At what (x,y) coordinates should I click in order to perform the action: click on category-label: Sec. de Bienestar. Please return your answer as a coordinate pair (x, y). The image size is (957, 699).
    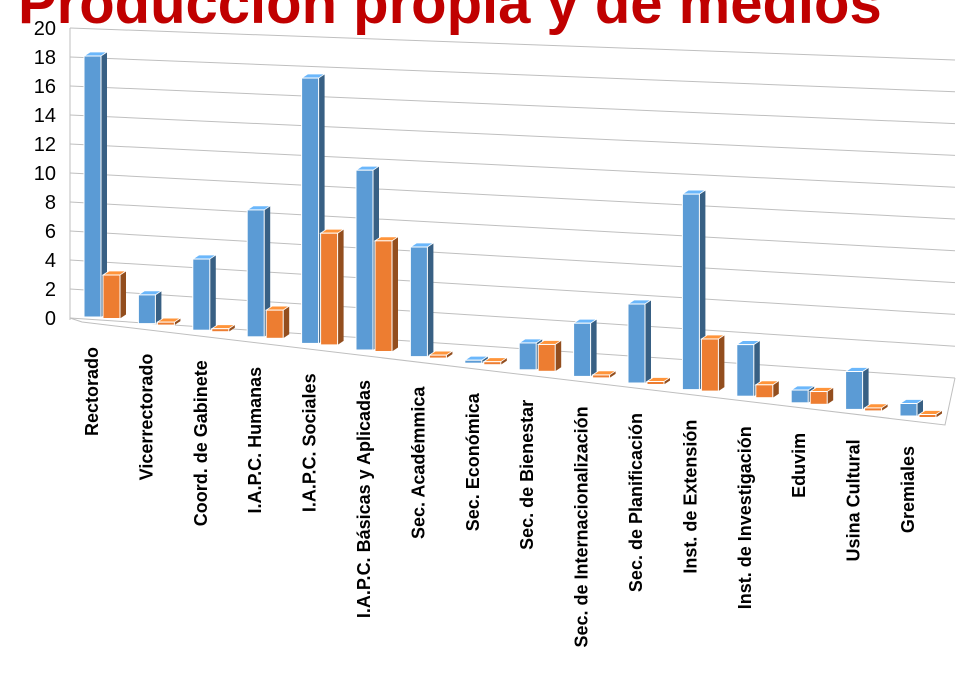
    Looking at the image, I should click on (527, 475).